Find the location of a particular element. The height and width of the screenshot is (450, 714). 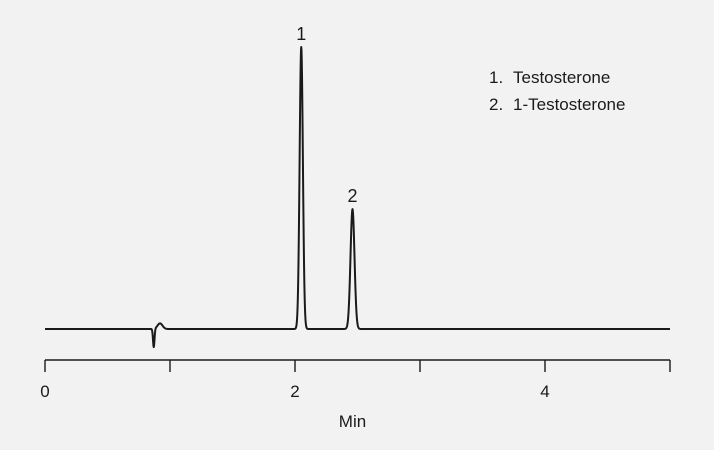

x-axis-label: Min is located at coordinates (352, 421).